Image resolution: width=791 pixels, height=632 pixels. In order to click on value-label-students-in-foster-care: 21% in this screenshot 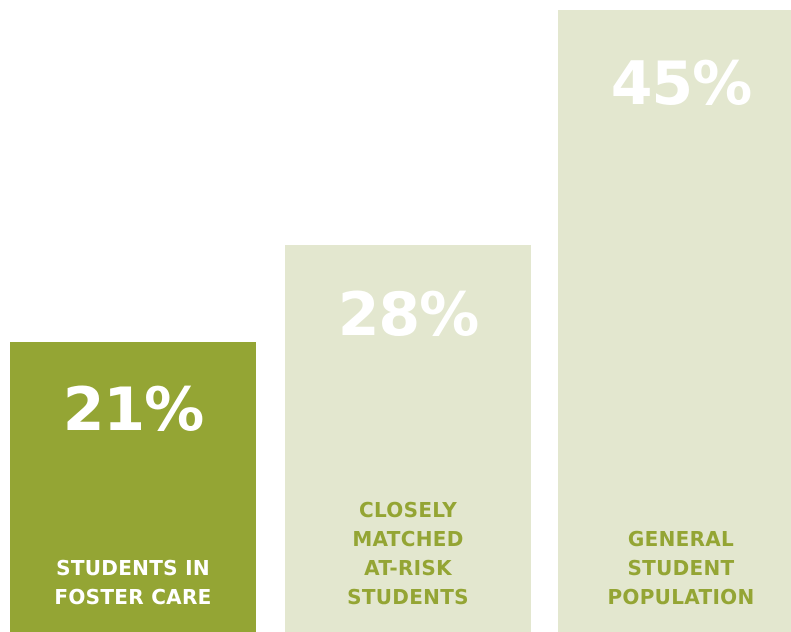, I will do `click(133, 410)`.